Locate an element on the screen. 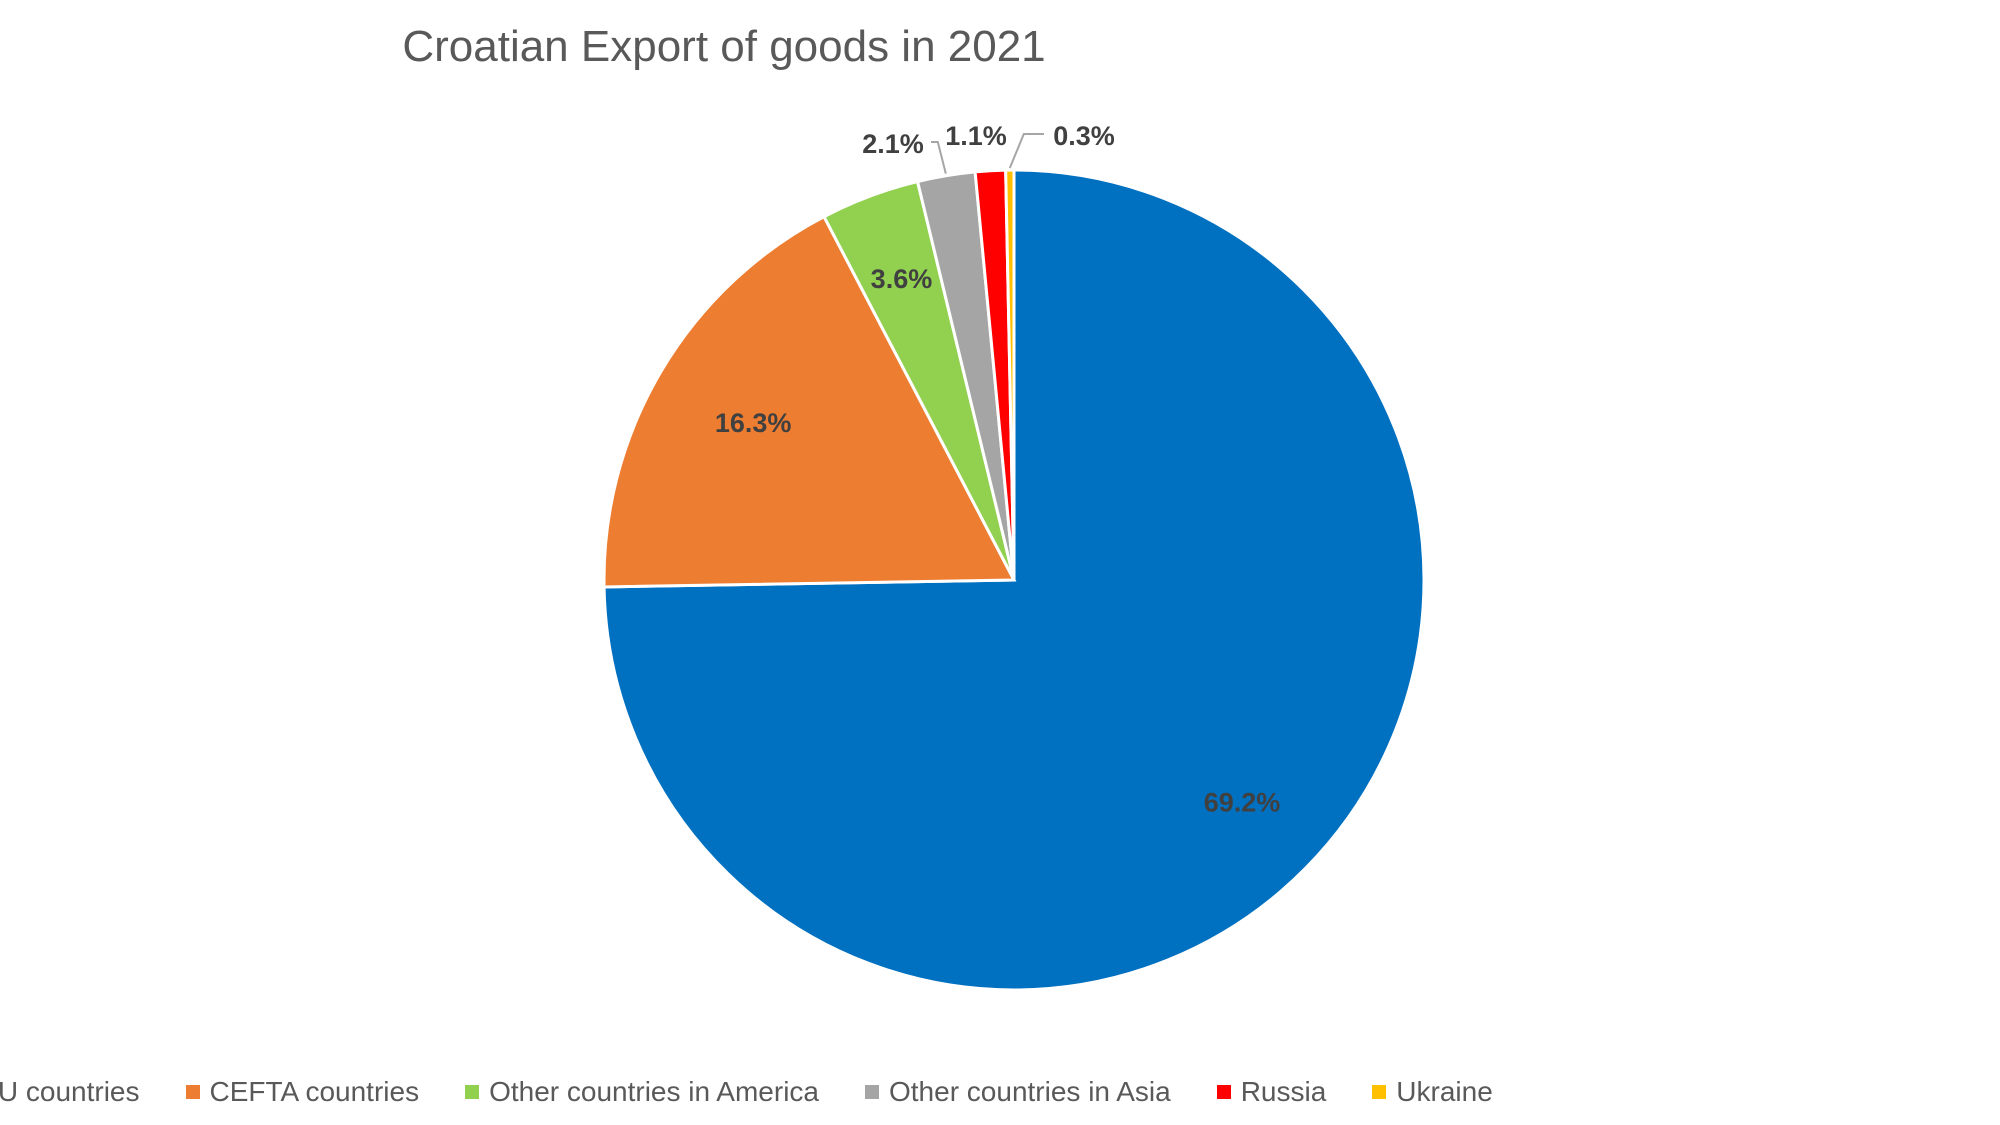 The height and width of the screenshot is (1125, 2000). legend-item-eu-countries: EU countries is located at coordinates (70, 1092).